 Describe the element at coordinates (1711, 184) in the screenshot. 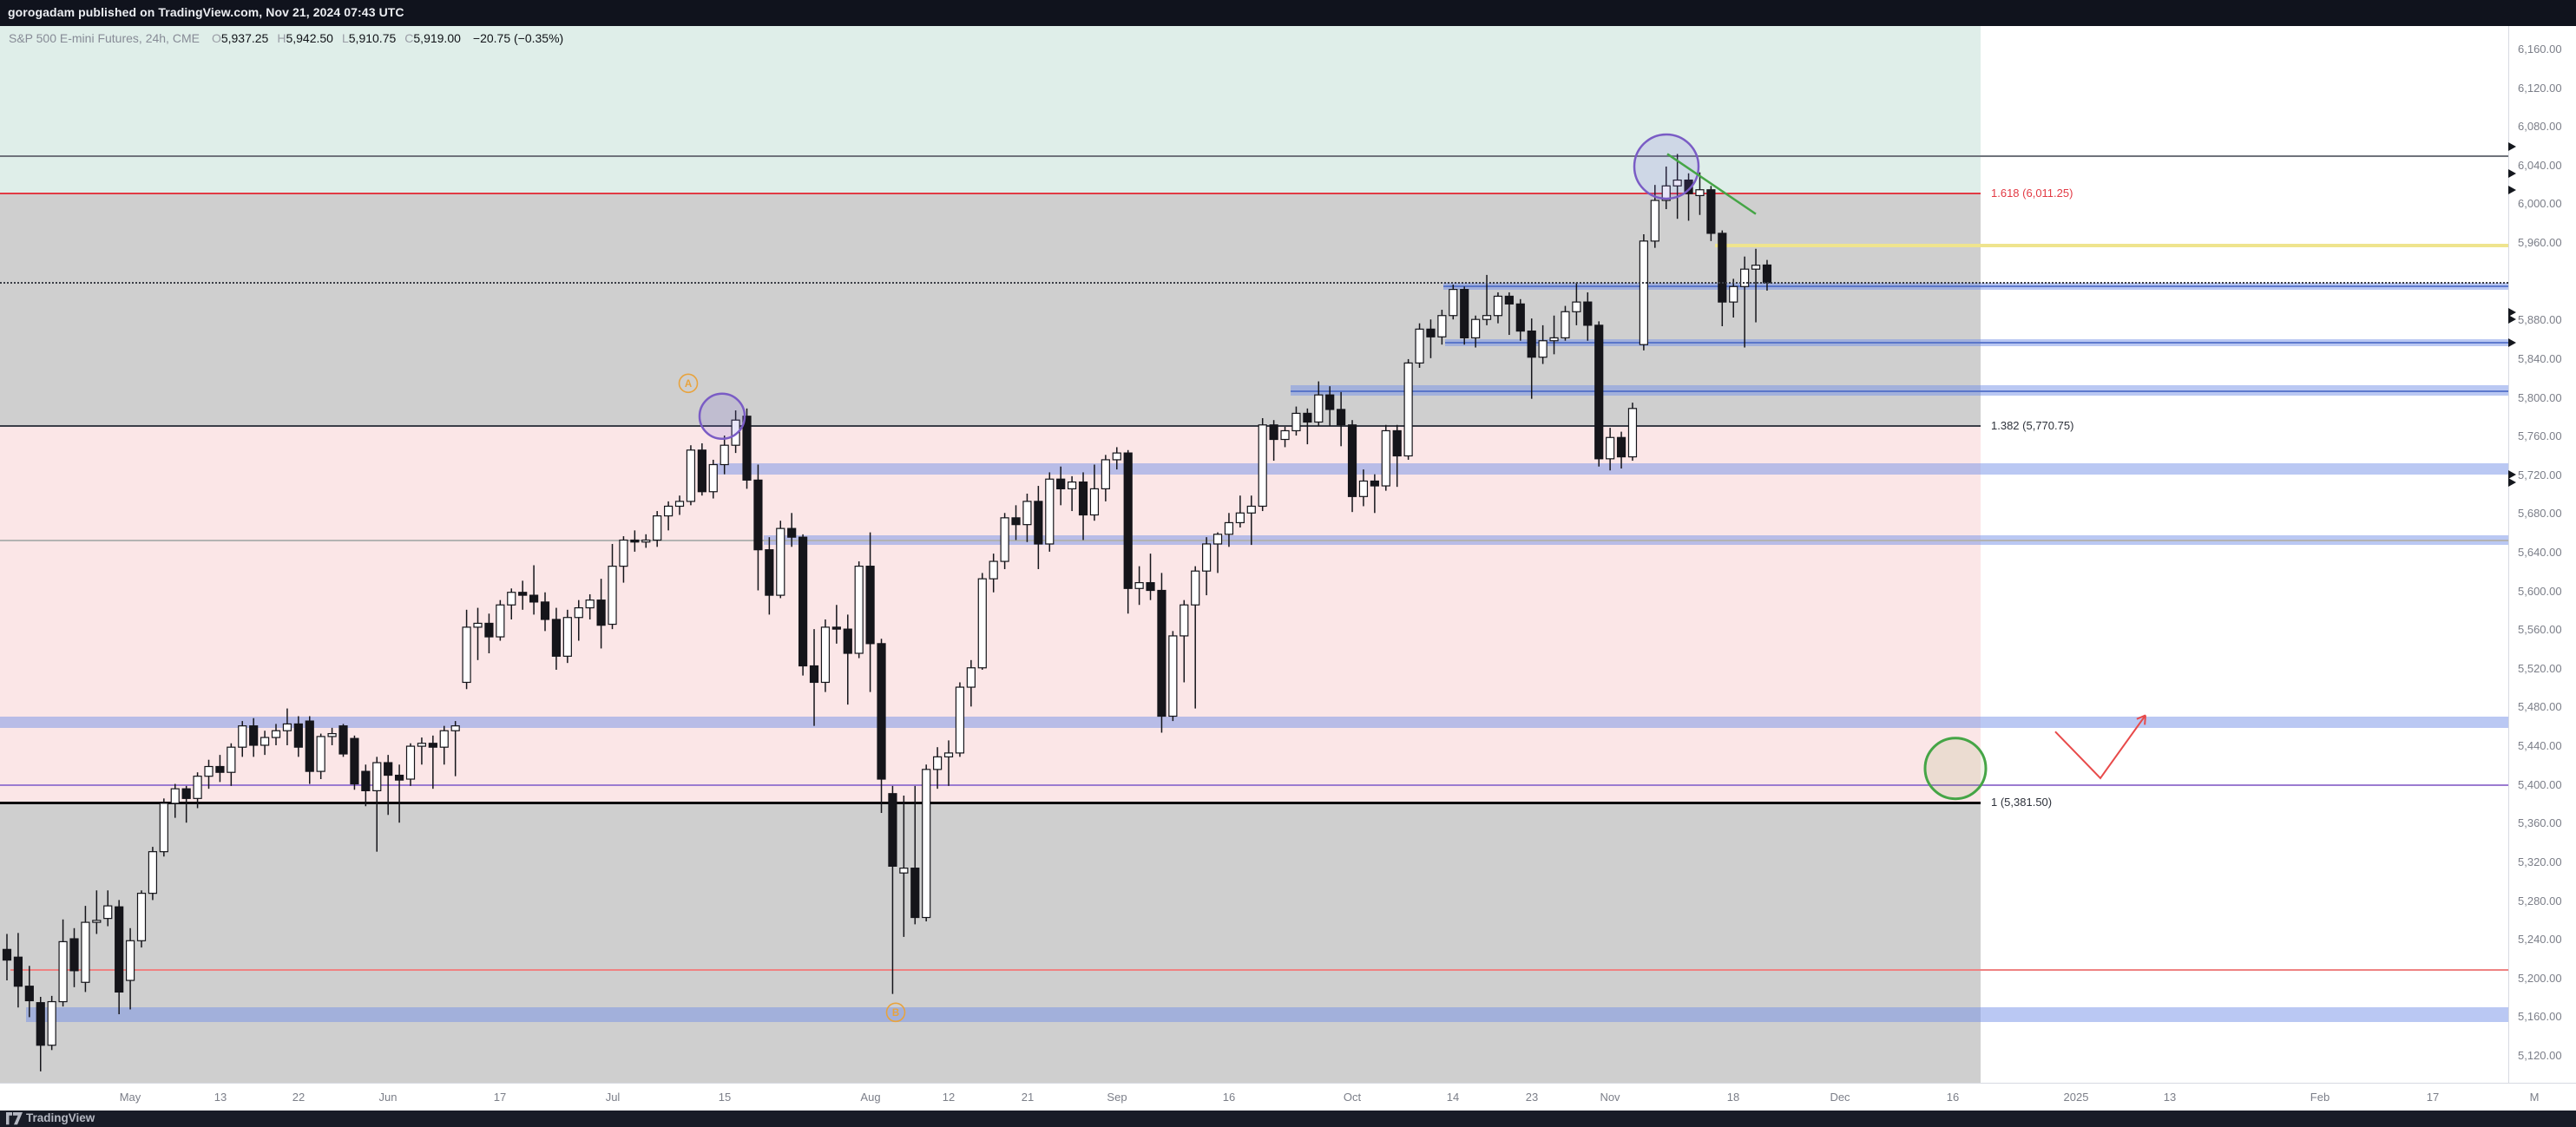

I see `green-trendline` at that location.